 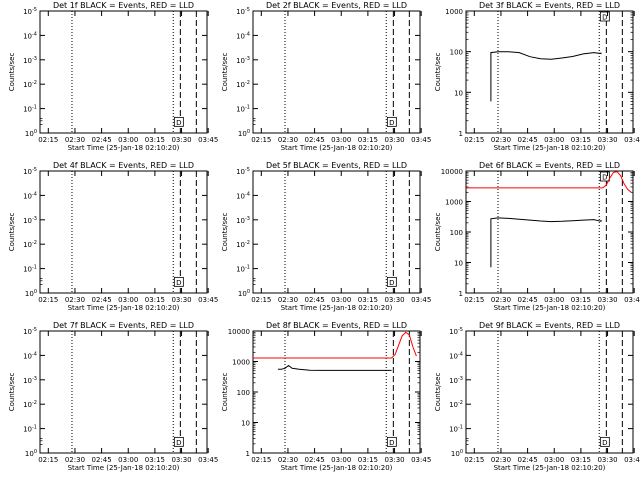 I want to click on panel-title: Det 2f BLACK = Events, RED = LLD, so click(x=336, y=5).